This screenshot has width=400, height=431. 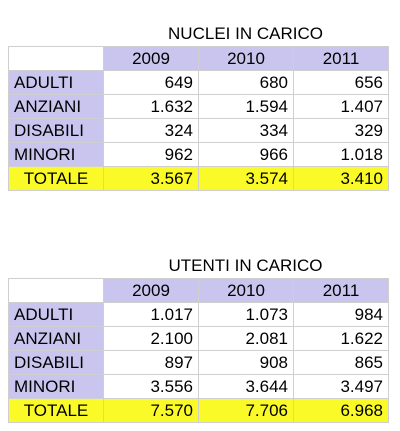 I want to click on value-cell: 1.073, so click(x=246, y=314).